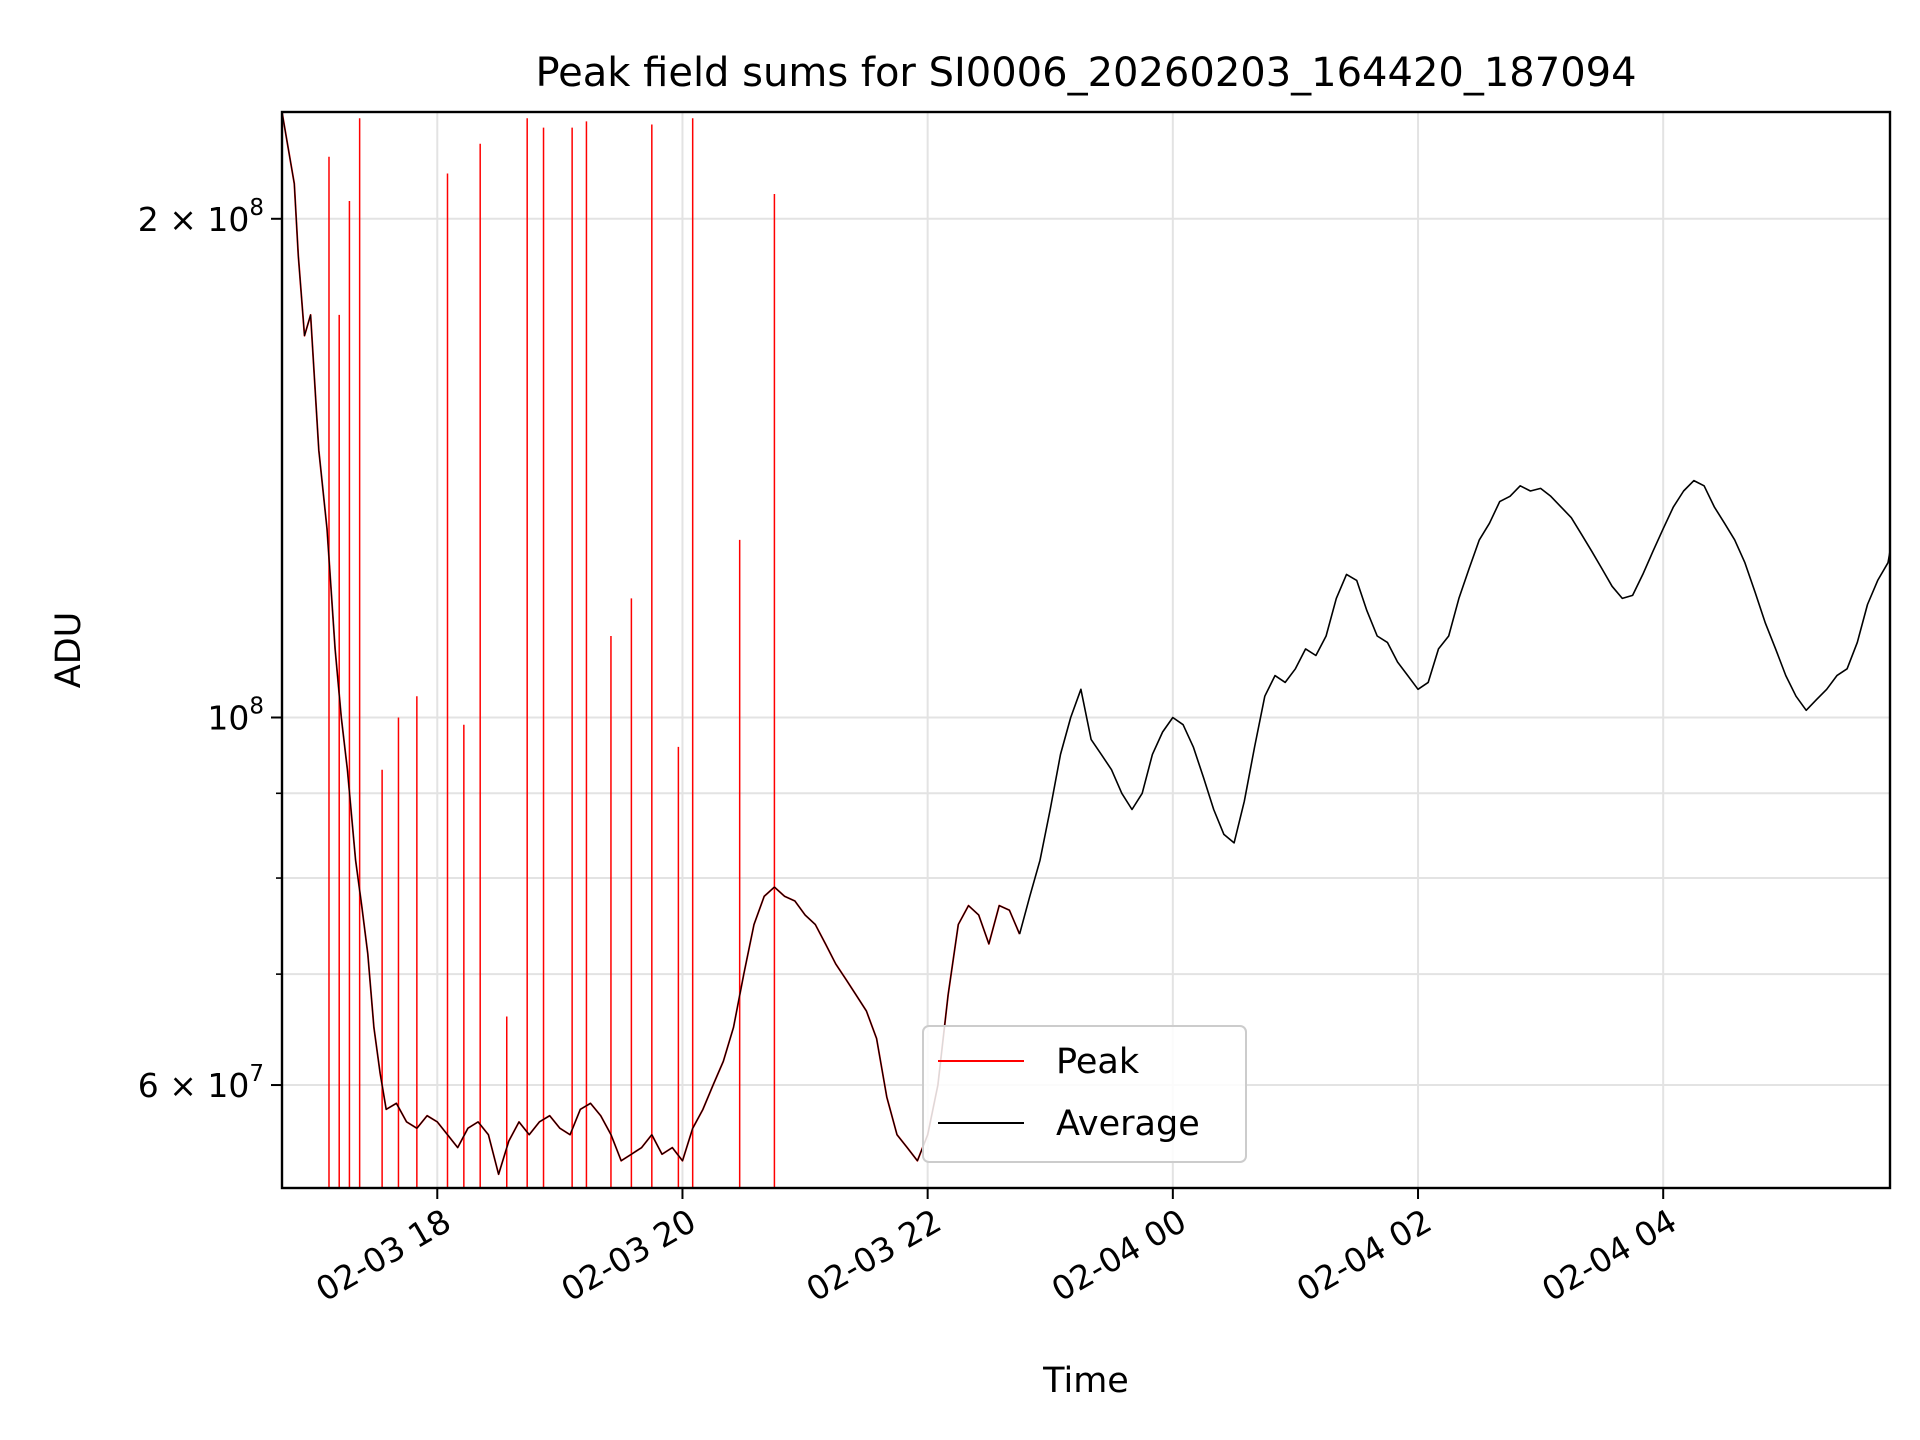 This screenshot has width=1920, height=1440. Describe the element at coordinates (69, 650) in the screenshot. I see `y-axis-label: ADU` at that location.